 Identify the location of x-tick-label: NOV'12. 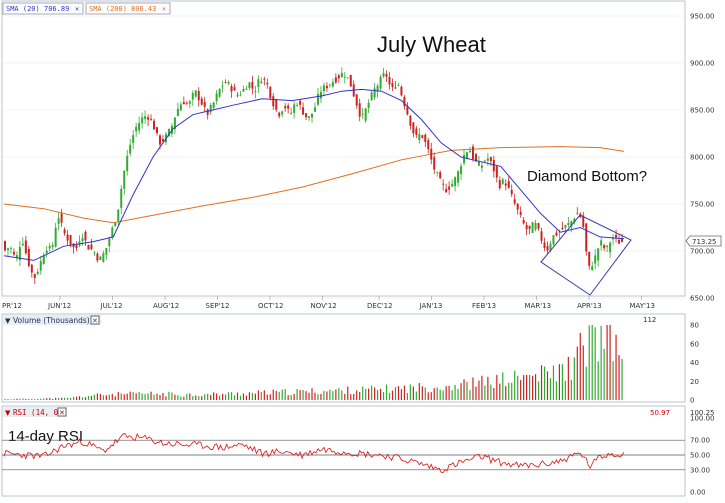
(324, 306).